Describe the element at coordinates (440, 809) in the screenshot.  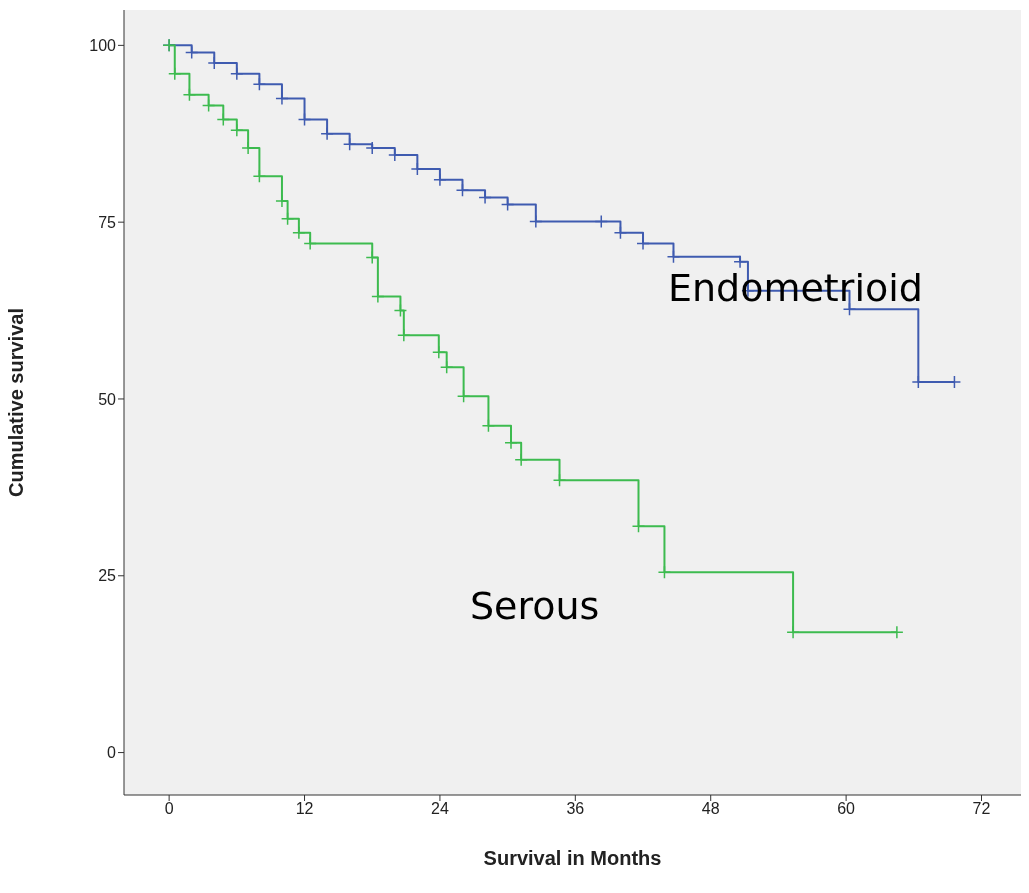
I see `x-tick-label: 24` at that location.